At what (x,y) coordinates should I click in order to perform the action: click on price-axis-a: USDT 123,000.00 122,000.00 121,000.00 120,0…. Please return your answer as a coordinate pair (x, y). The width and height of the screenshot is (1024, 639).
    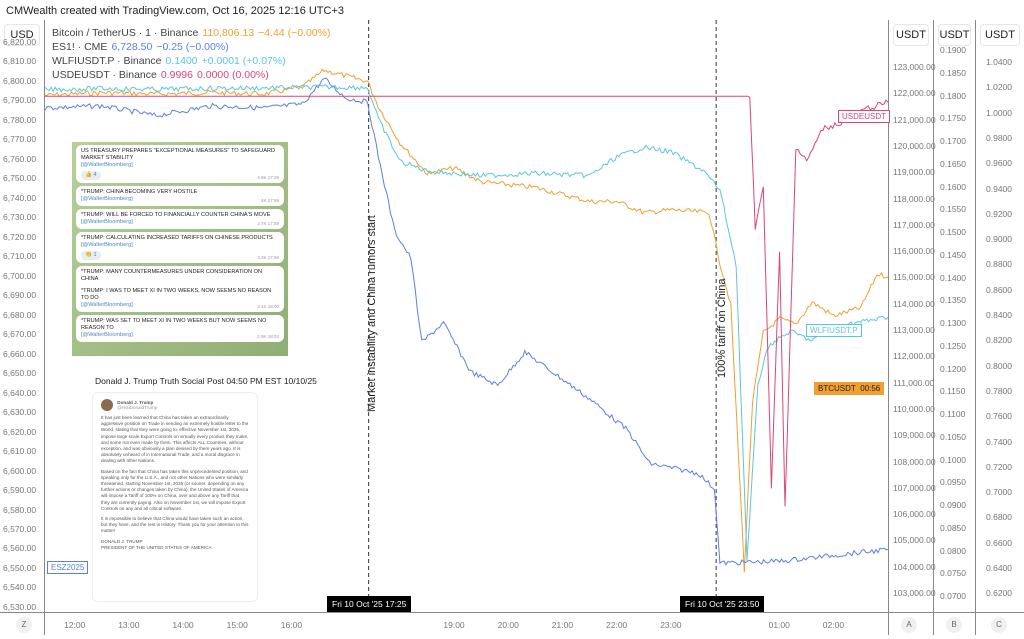
    Looking at the image, I should click on (912, 327).